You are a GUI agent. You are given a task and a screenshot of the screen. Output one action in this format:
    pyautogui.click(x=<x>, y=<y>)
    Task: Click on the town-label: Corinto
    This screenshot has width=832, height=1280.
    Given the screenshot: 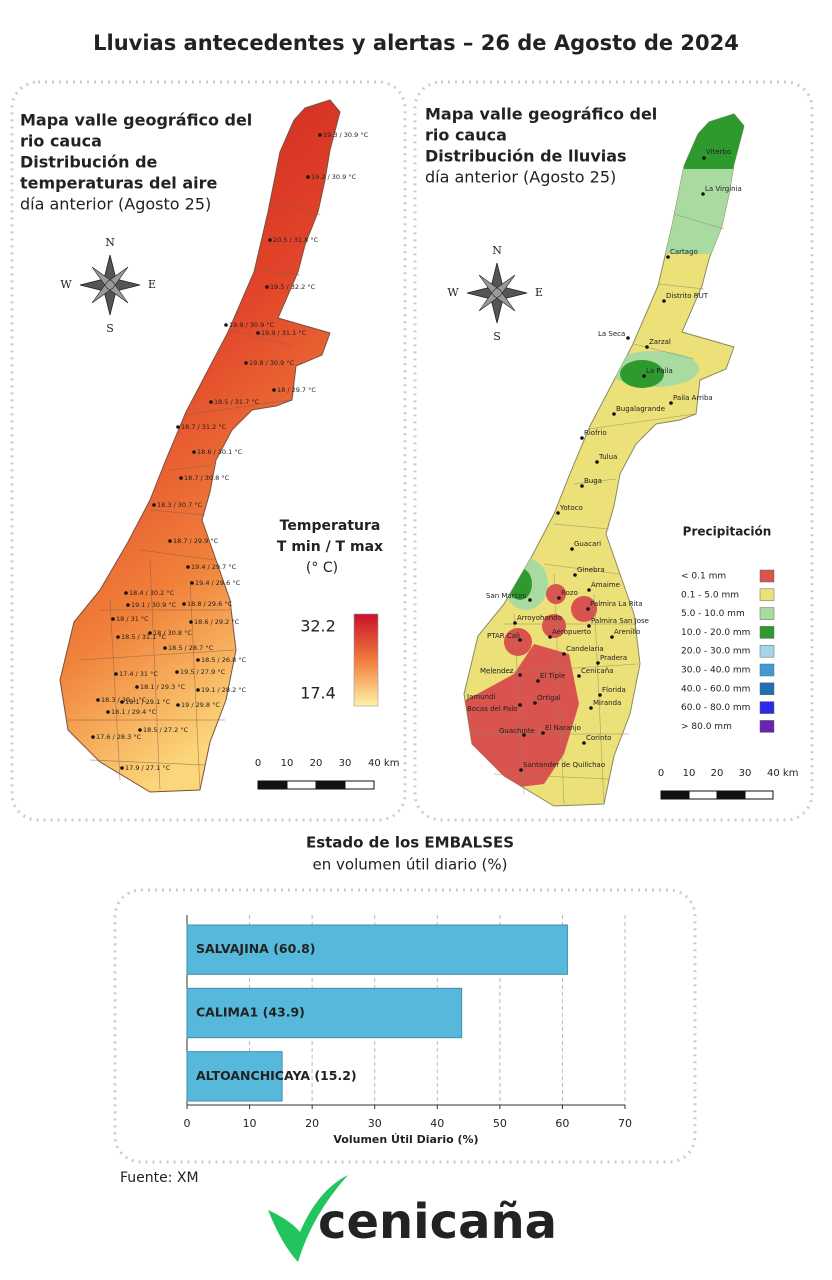 What is the action you would take?
    pyautogui.click(x=598, y=738)
    